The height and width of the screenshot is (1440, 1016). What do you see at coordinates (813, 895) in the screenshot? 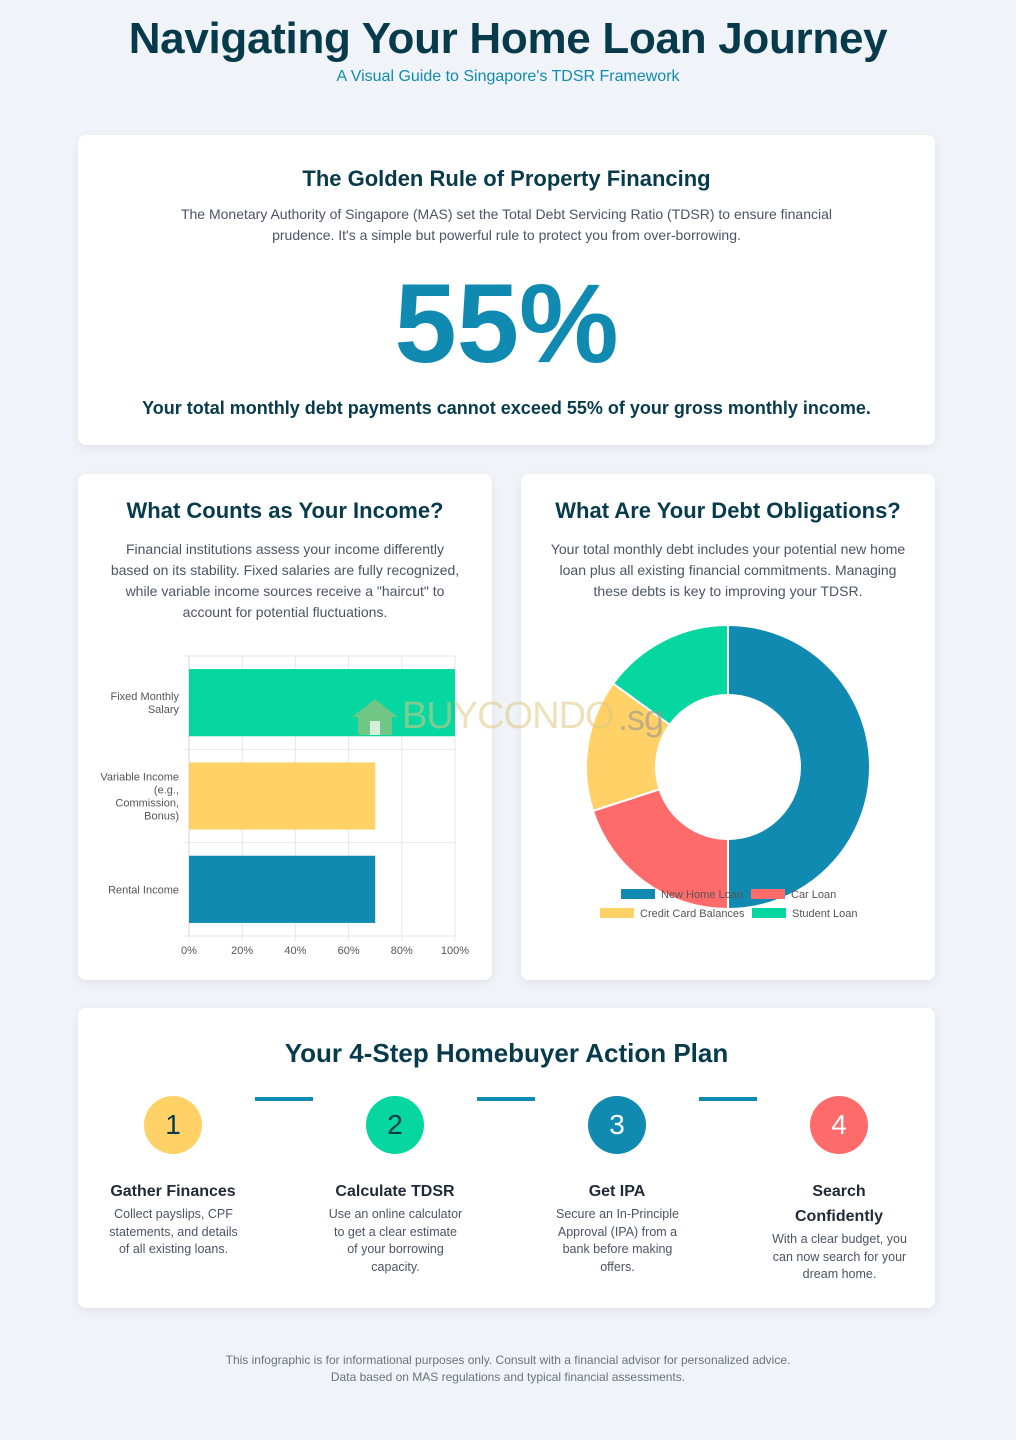
I see `legend-label: Car Loan` at bounding box center [813, 895].